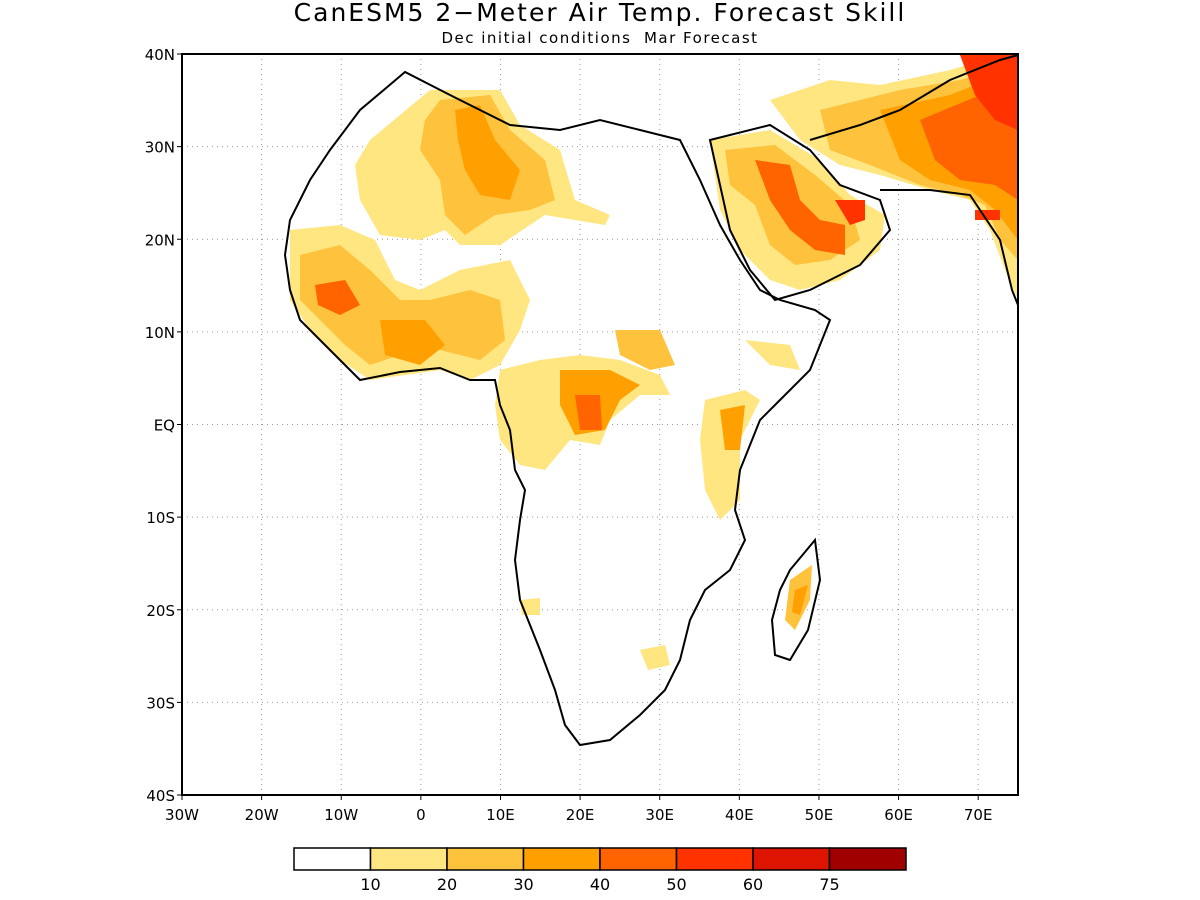 The width and height of the screenshot is (1200, 900). Describe the element at coordinates (182, 815) in the screenshot. I see `lon-tick-label: 30W` at that location.